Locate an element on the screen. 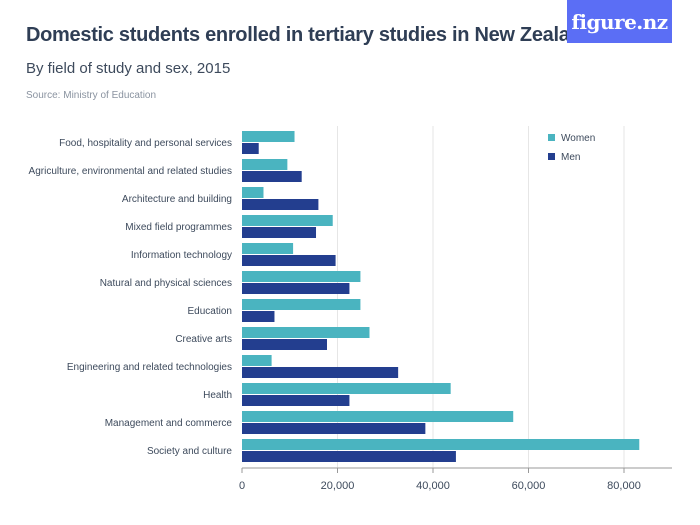 Image resolution: width=700 pixels, height=525 pixels. category-label: Creative arts is located at coordinates (203, 339).